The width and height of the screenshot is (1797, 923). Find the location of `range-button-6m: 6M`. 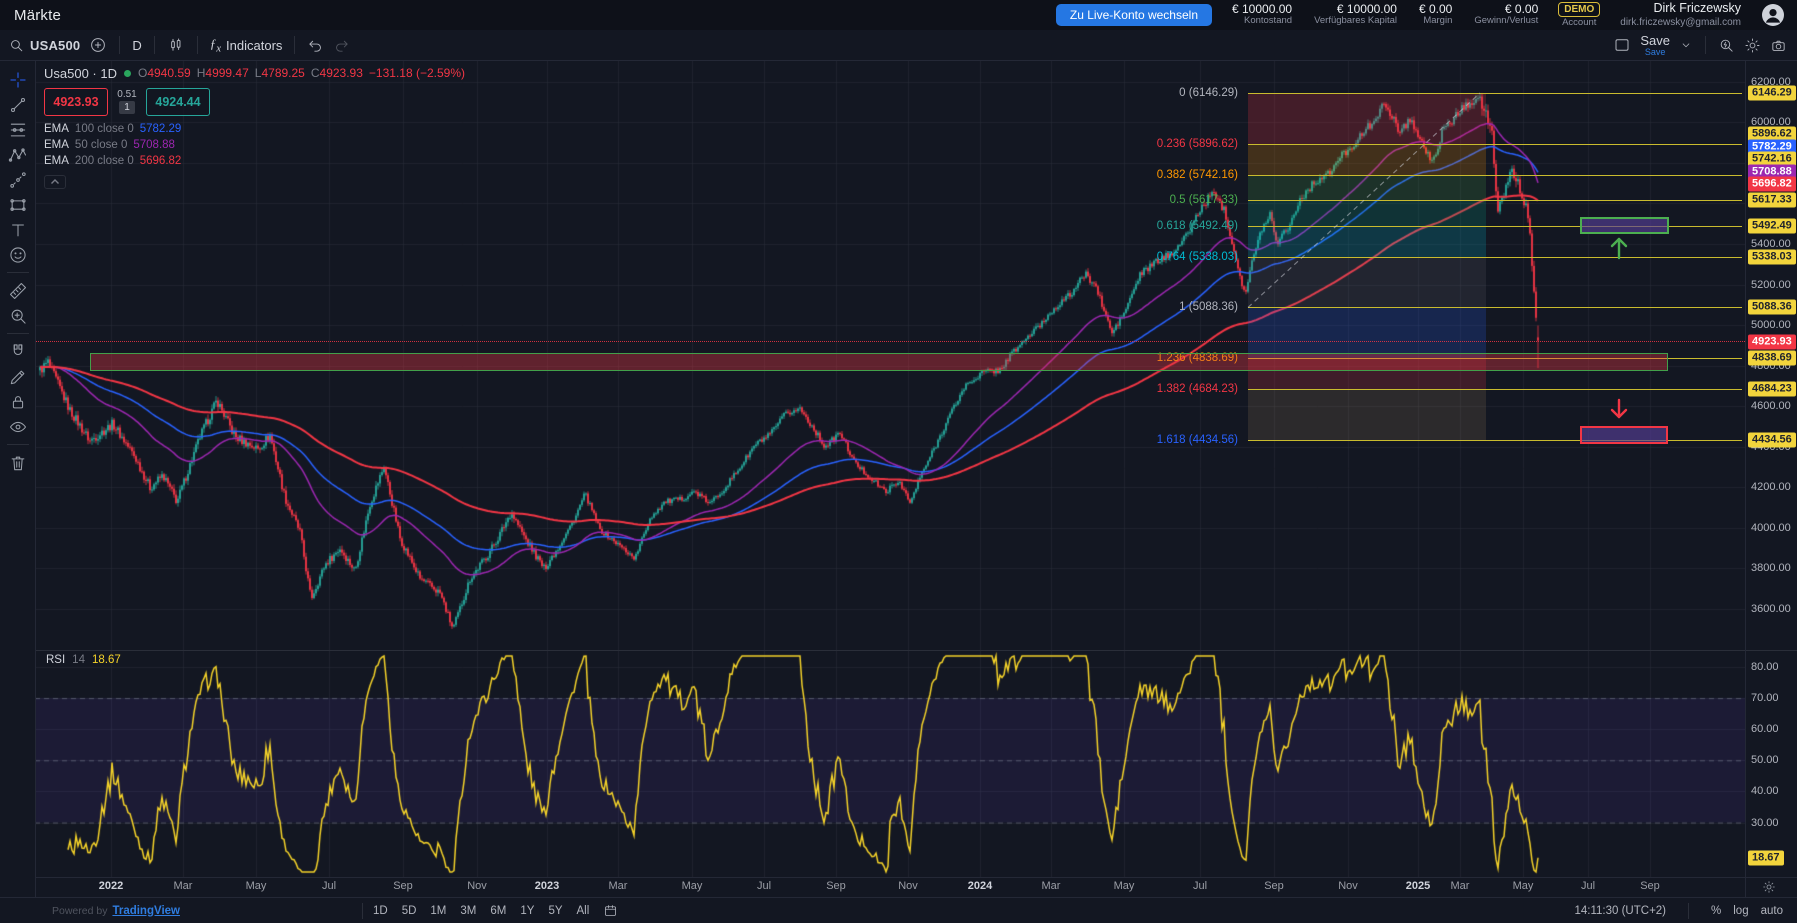

range-button-6m: 6M is located at coordinates (498, 911).